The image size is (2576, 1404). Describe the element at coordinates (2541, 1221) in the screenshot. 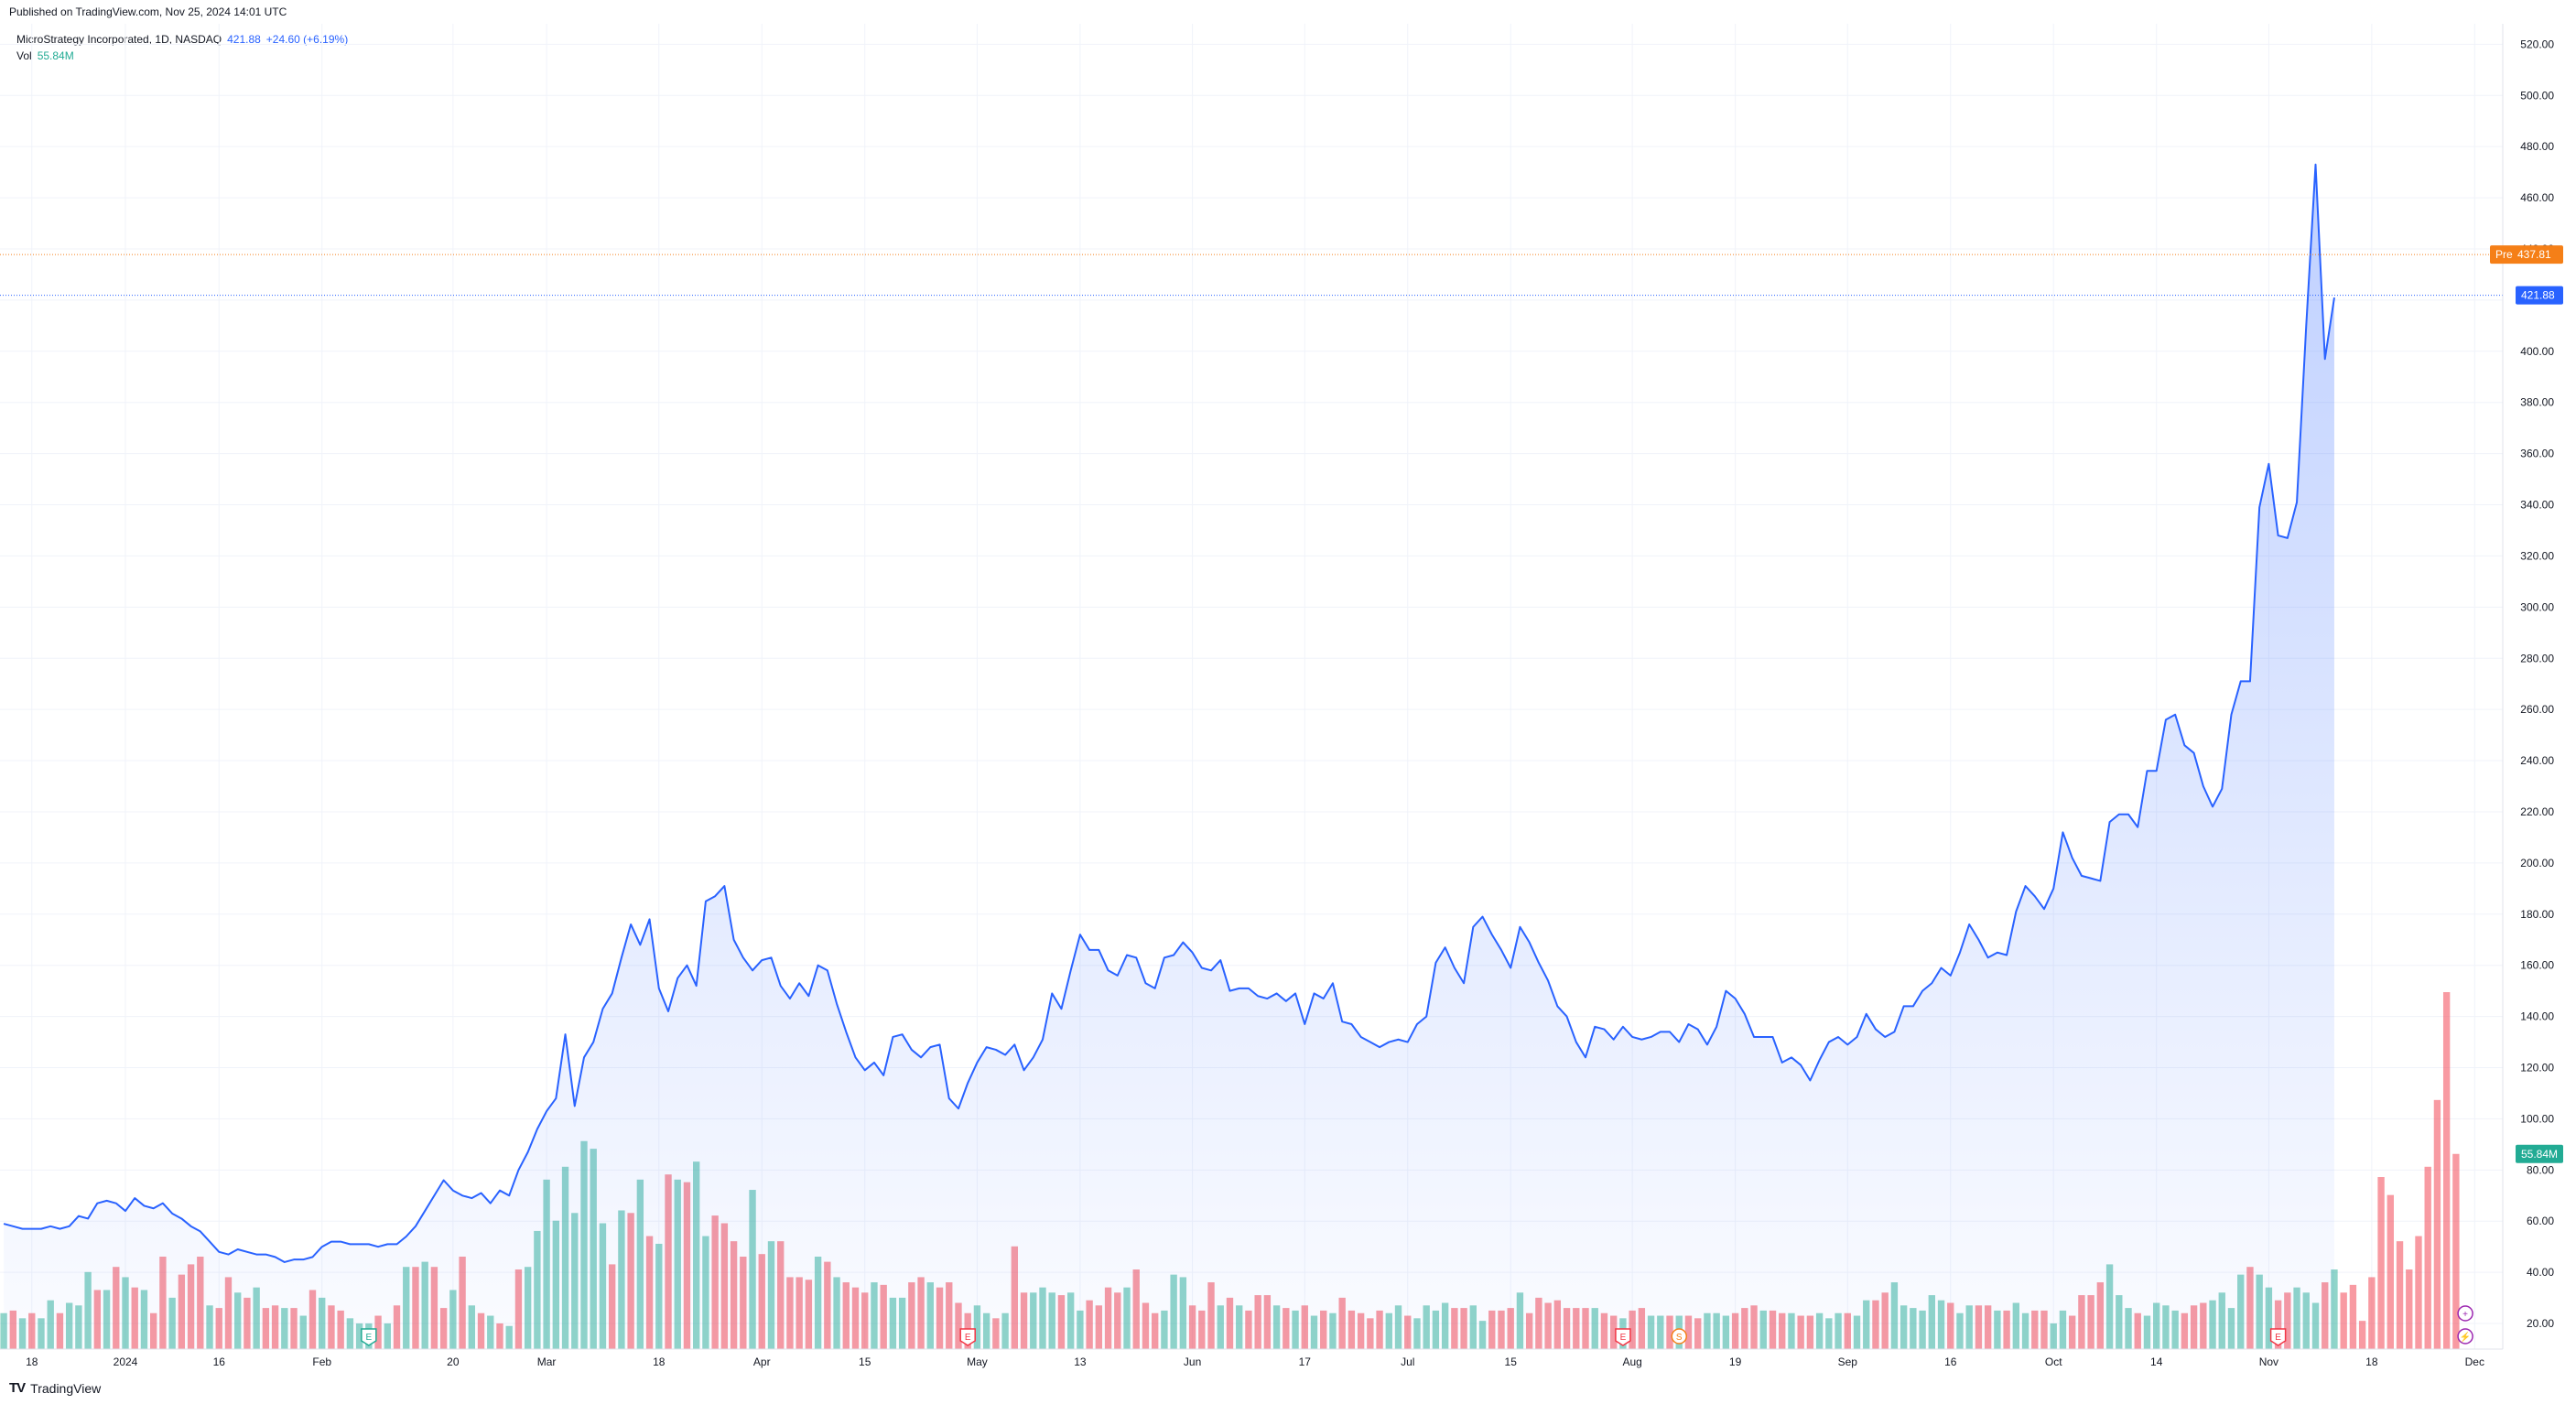

I see `price-tick-label: 60.00` at that location.